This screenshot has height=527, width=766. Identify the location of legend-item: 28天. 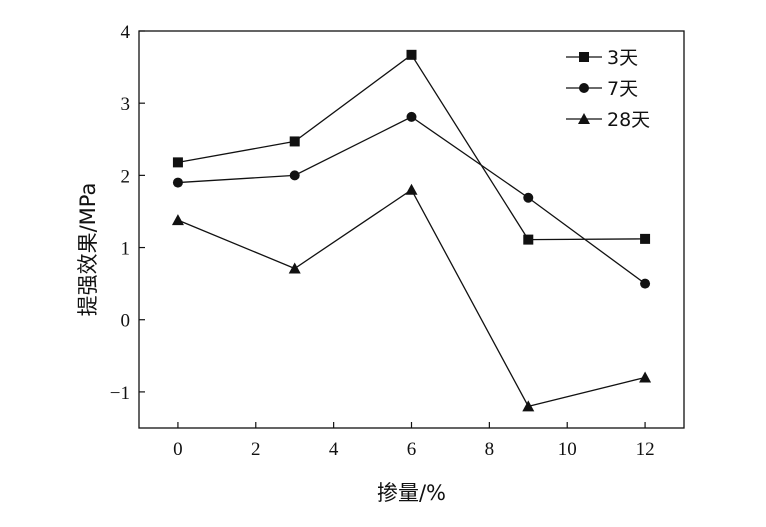
(608, 120).